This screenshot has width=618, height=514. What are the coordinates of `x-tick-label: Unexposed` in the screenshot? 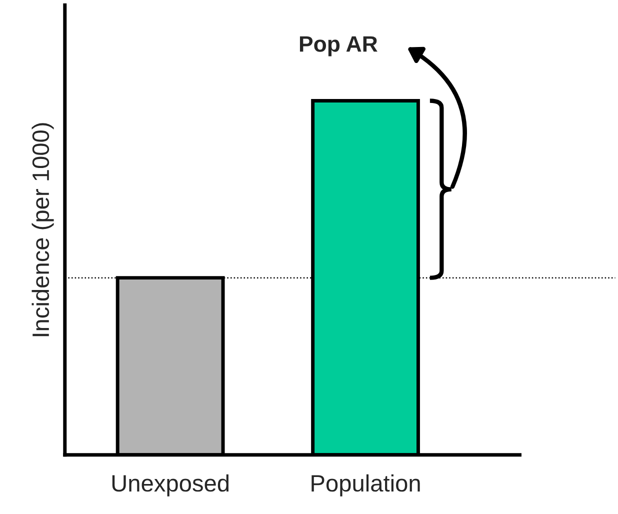 It's located at (170, 485).